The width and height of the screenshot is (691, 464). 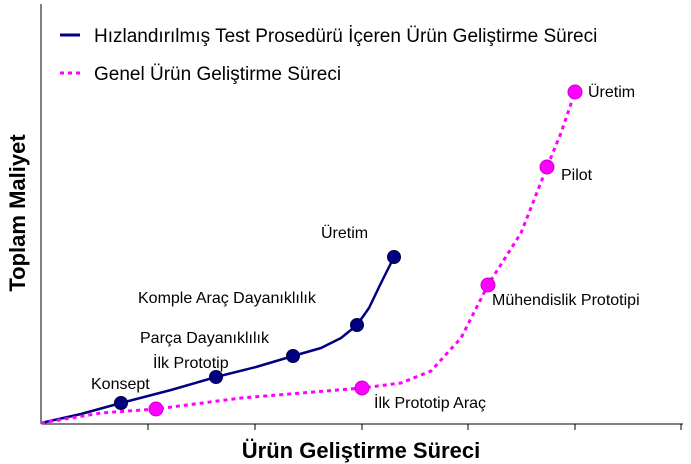 I want to click on series-1-point-label-1: Konsept, so click(x=120, y=384).